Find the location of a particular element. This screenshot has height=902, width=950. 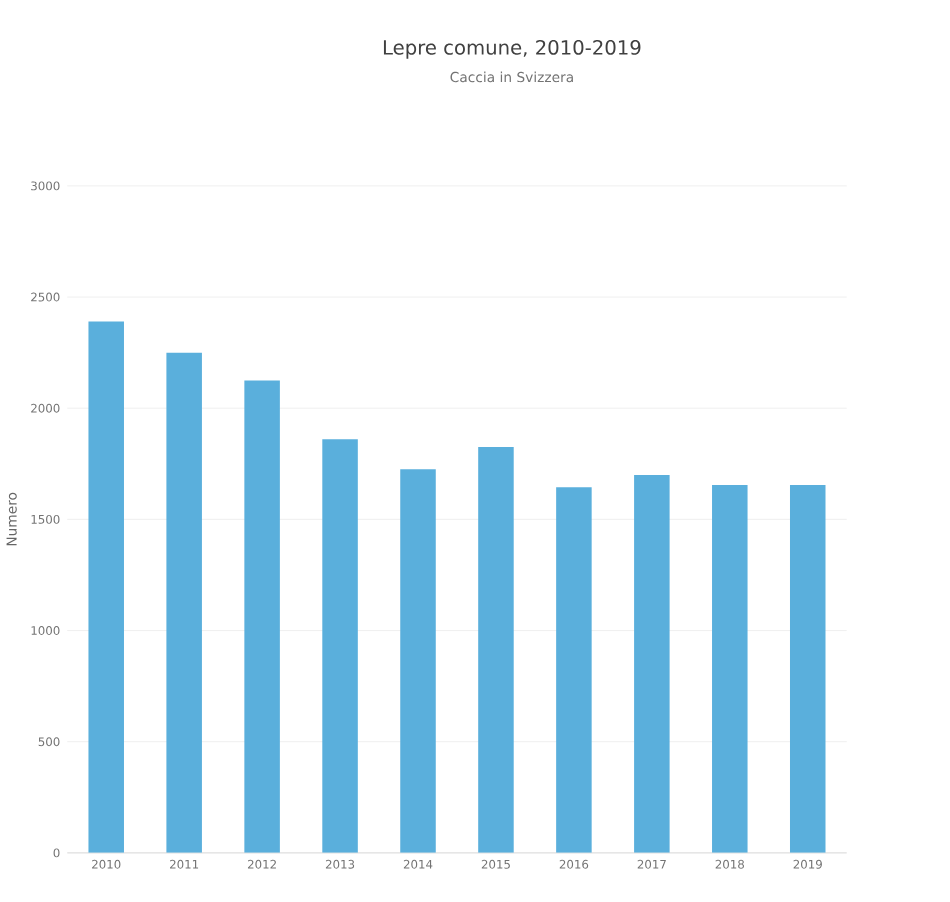

chart-title: Lepre comune, 2010-2019 is located at coordinates (512, 49).